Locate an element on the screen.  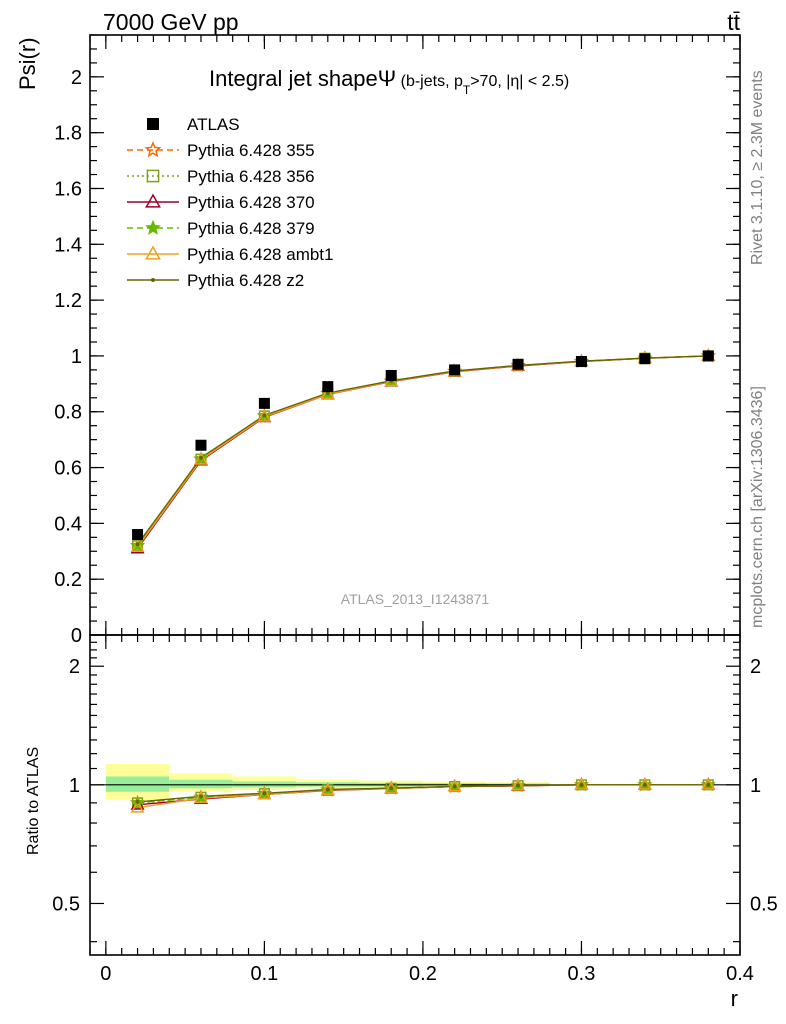
legend-atlas-marker is located at coordinates (153, 124).